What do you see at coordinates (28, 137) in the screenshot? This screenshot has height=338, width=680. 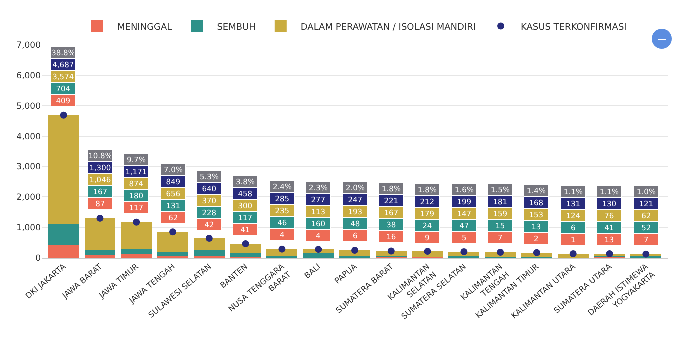 I see `y-tick-label: 4,000` at bounding box center [28, 137].